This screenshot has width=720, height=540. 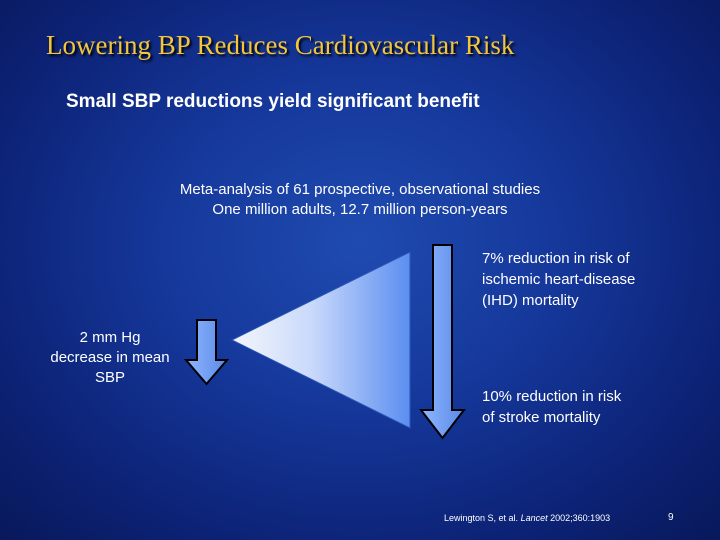 I want to click on sbp-decrease-line-3: SBP, so click(x=109, y=377).